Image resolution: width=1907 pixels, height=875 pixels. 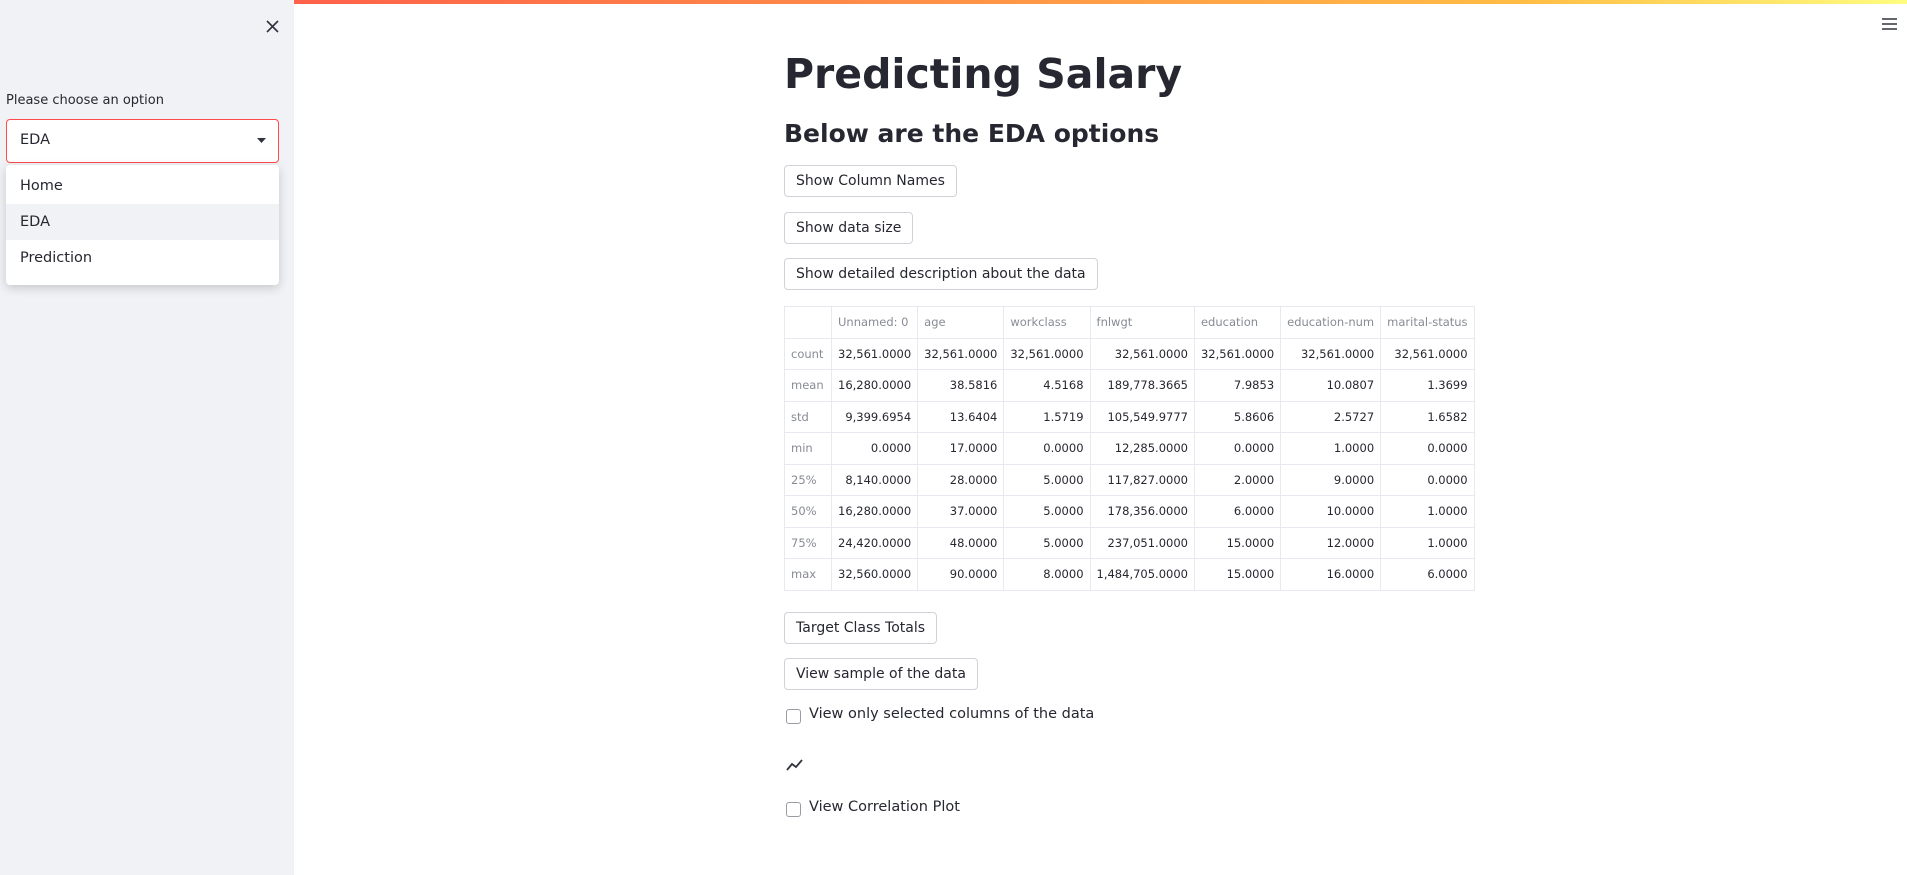 I want to click on table-cell: 9,399.6954, so click(x=874, y=416).